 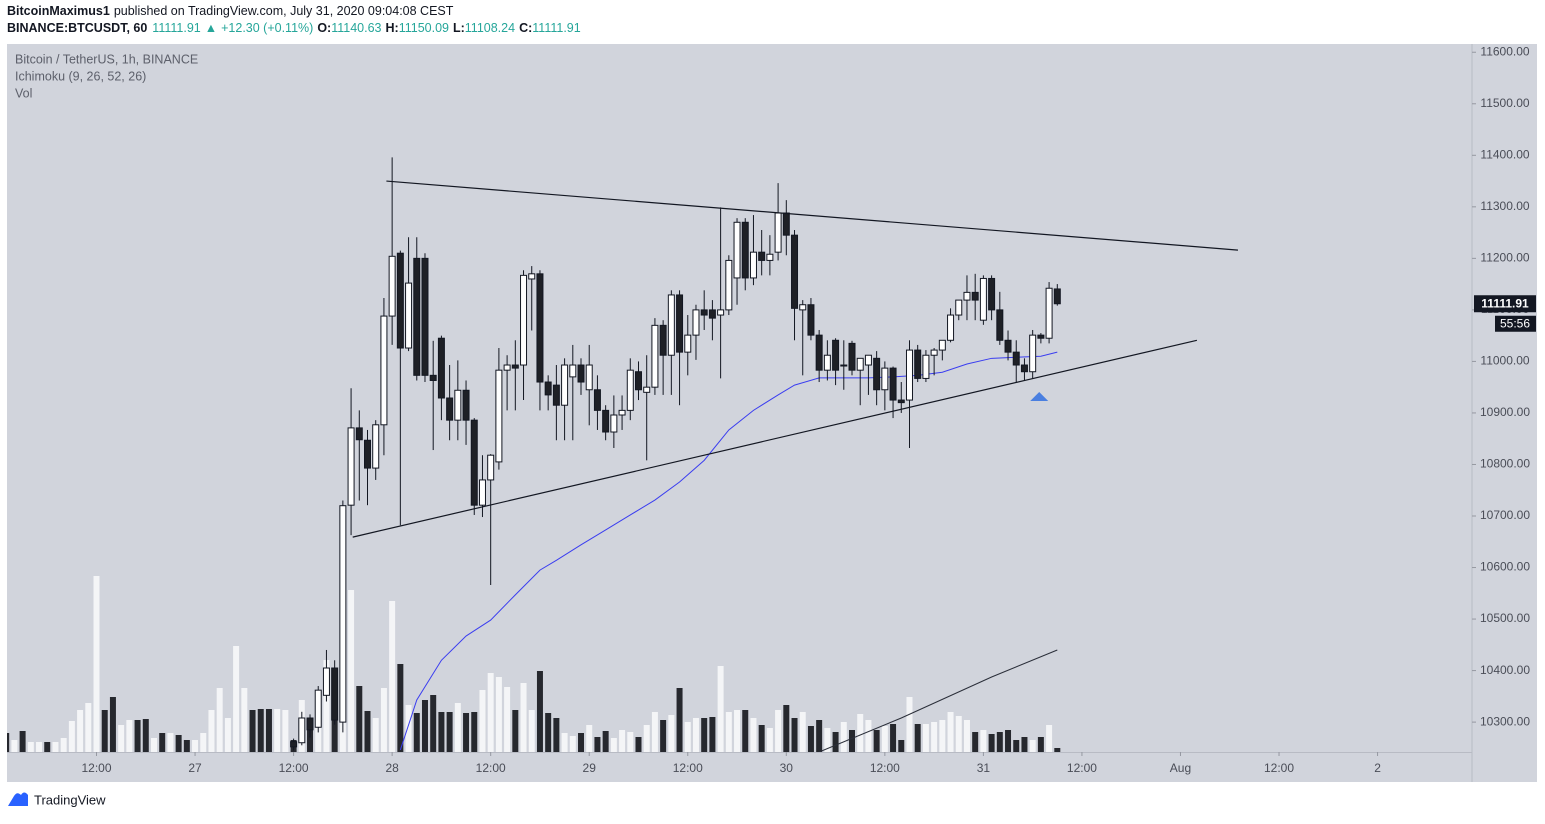 I want to click on x-tick-label: 27, so click(x=195, y=768).